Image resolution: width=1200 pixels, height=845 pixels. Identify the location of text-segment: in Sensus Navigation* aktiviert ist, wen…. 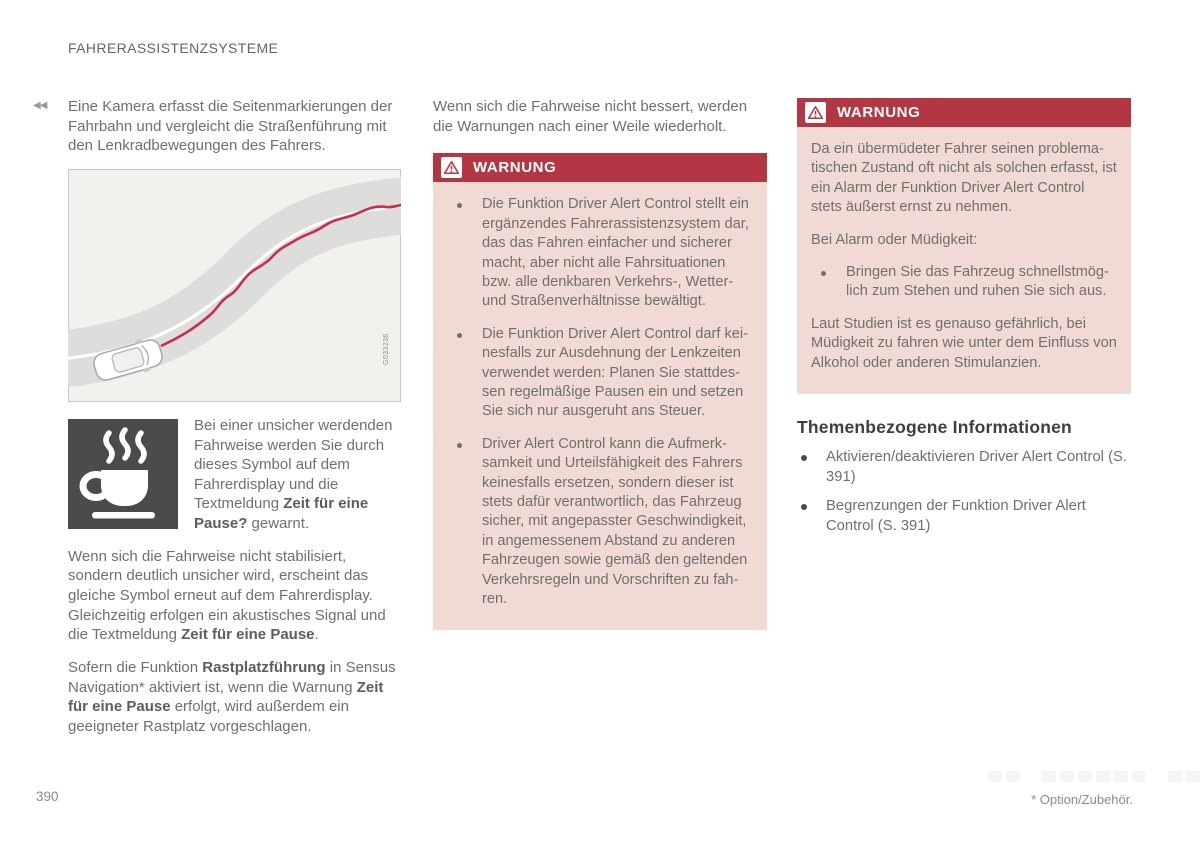
(232, 677).